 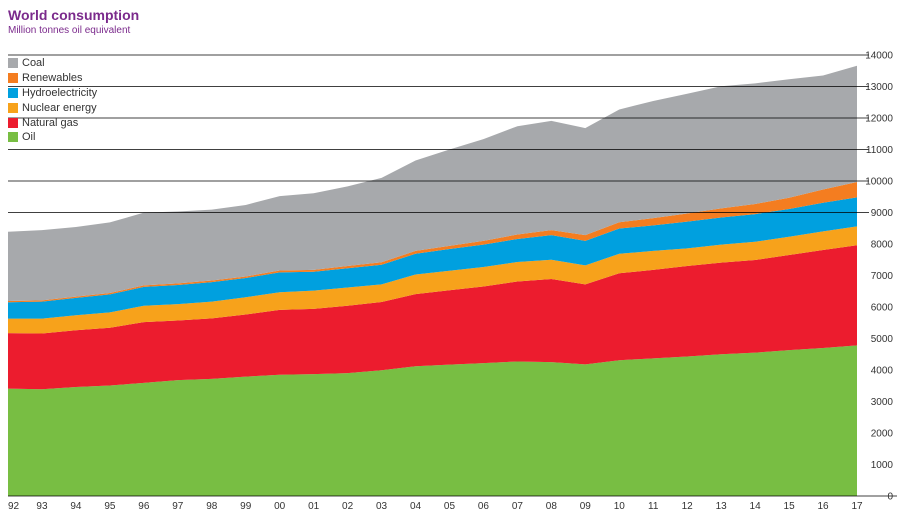 I want to click on x-tick-label: 94, so click(x=76, y=506).